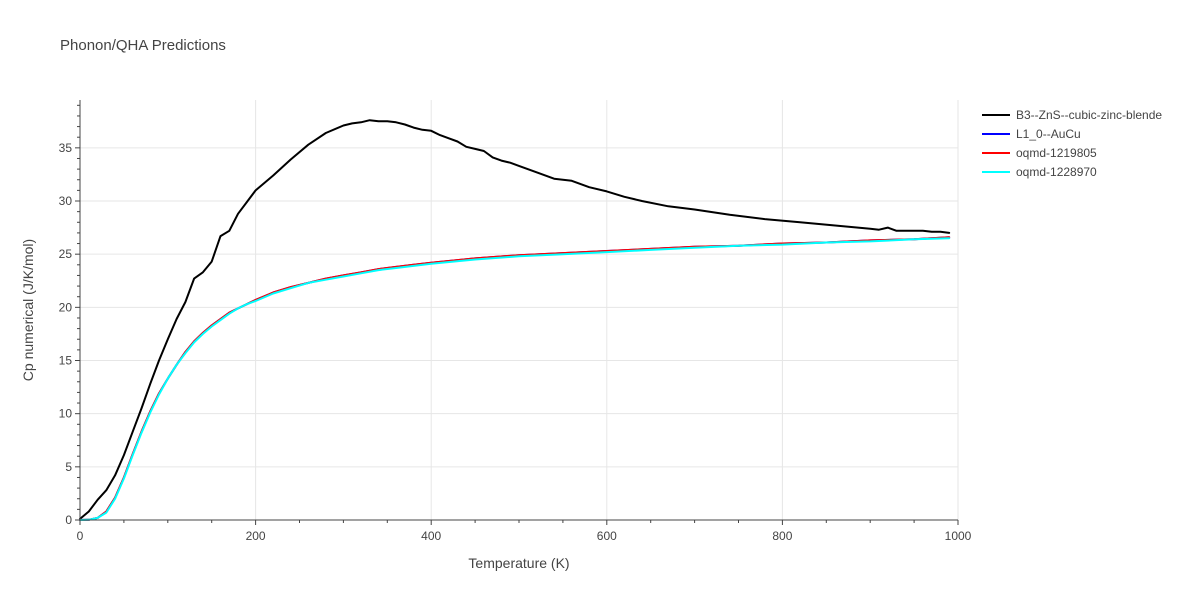 This screenshot has height=600, width=1200. What do you see at coordinates (80, 536) in the screenshot?
I see `x-tick-label: 0` at bounding box center [80, 536].